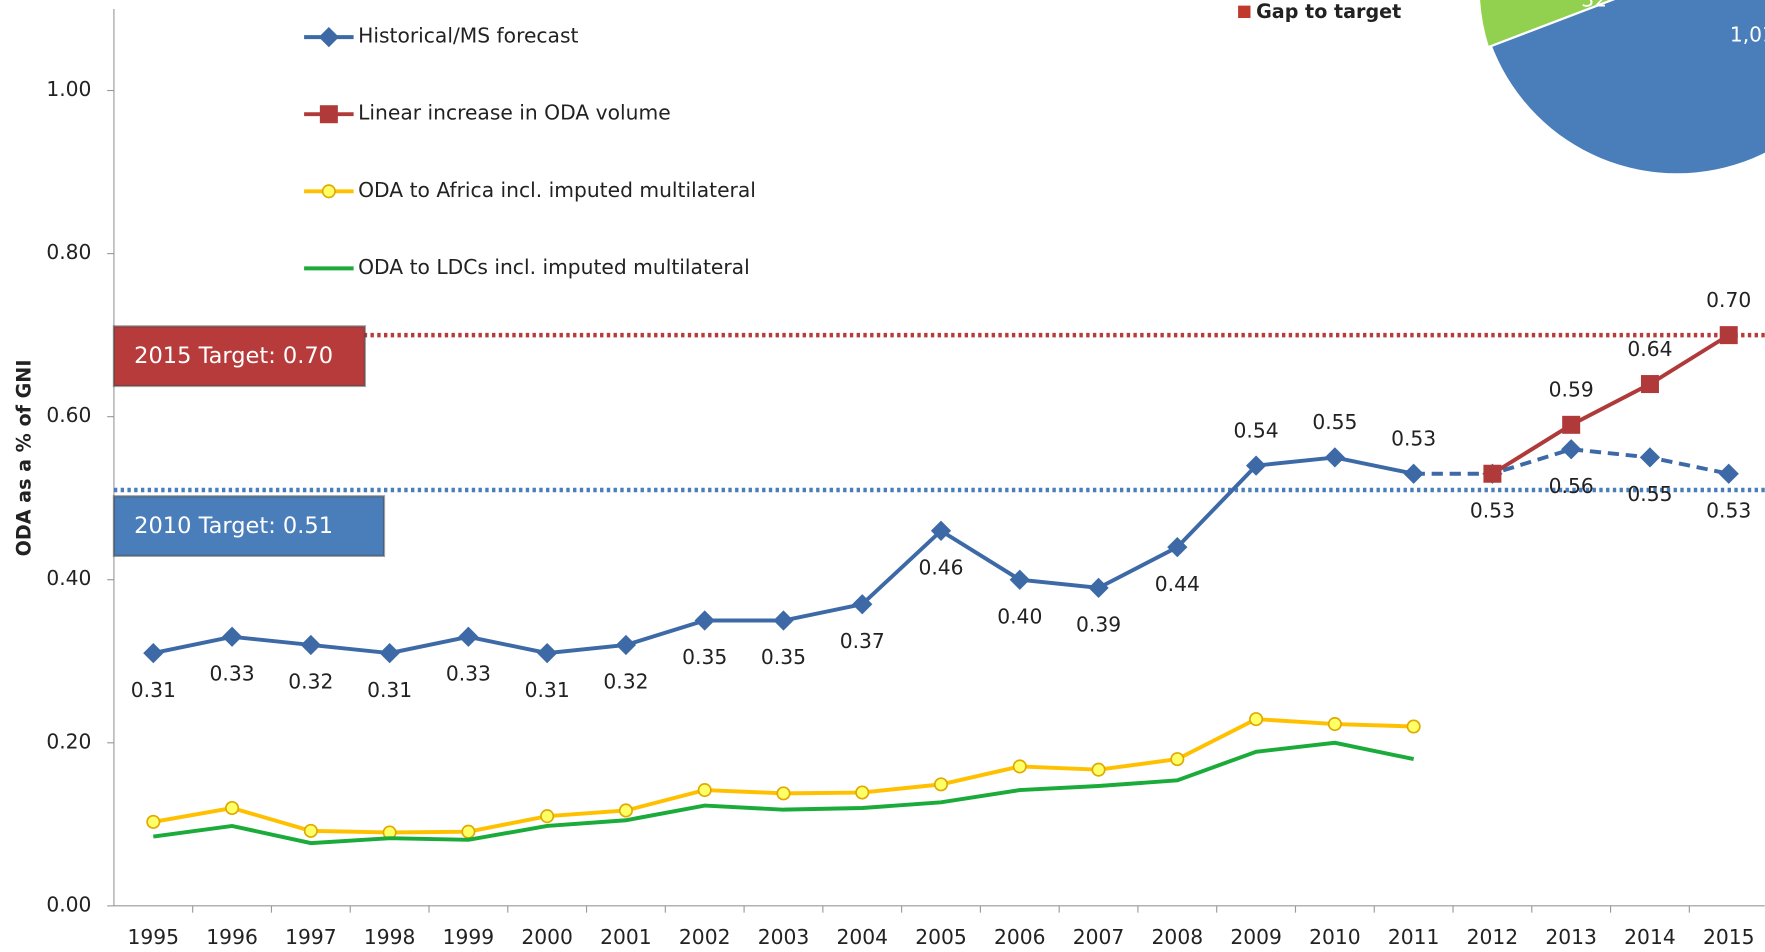 The image size is (1765, 952). Describe the element at coordinates (557, 190) in the screenshot. I see `legend-label: ODA to Africa incl. imputed multilateral` at that location.